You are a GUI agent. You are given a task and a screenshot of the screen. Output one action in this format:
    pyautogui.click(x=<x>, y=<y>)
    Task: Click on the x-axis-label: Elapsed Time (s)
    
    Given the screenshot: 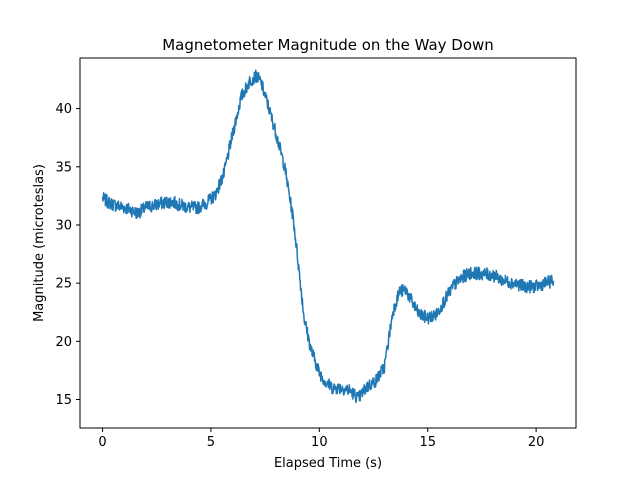 What is the action you would take?
    pyautogui.click(x=328, y=463)
    